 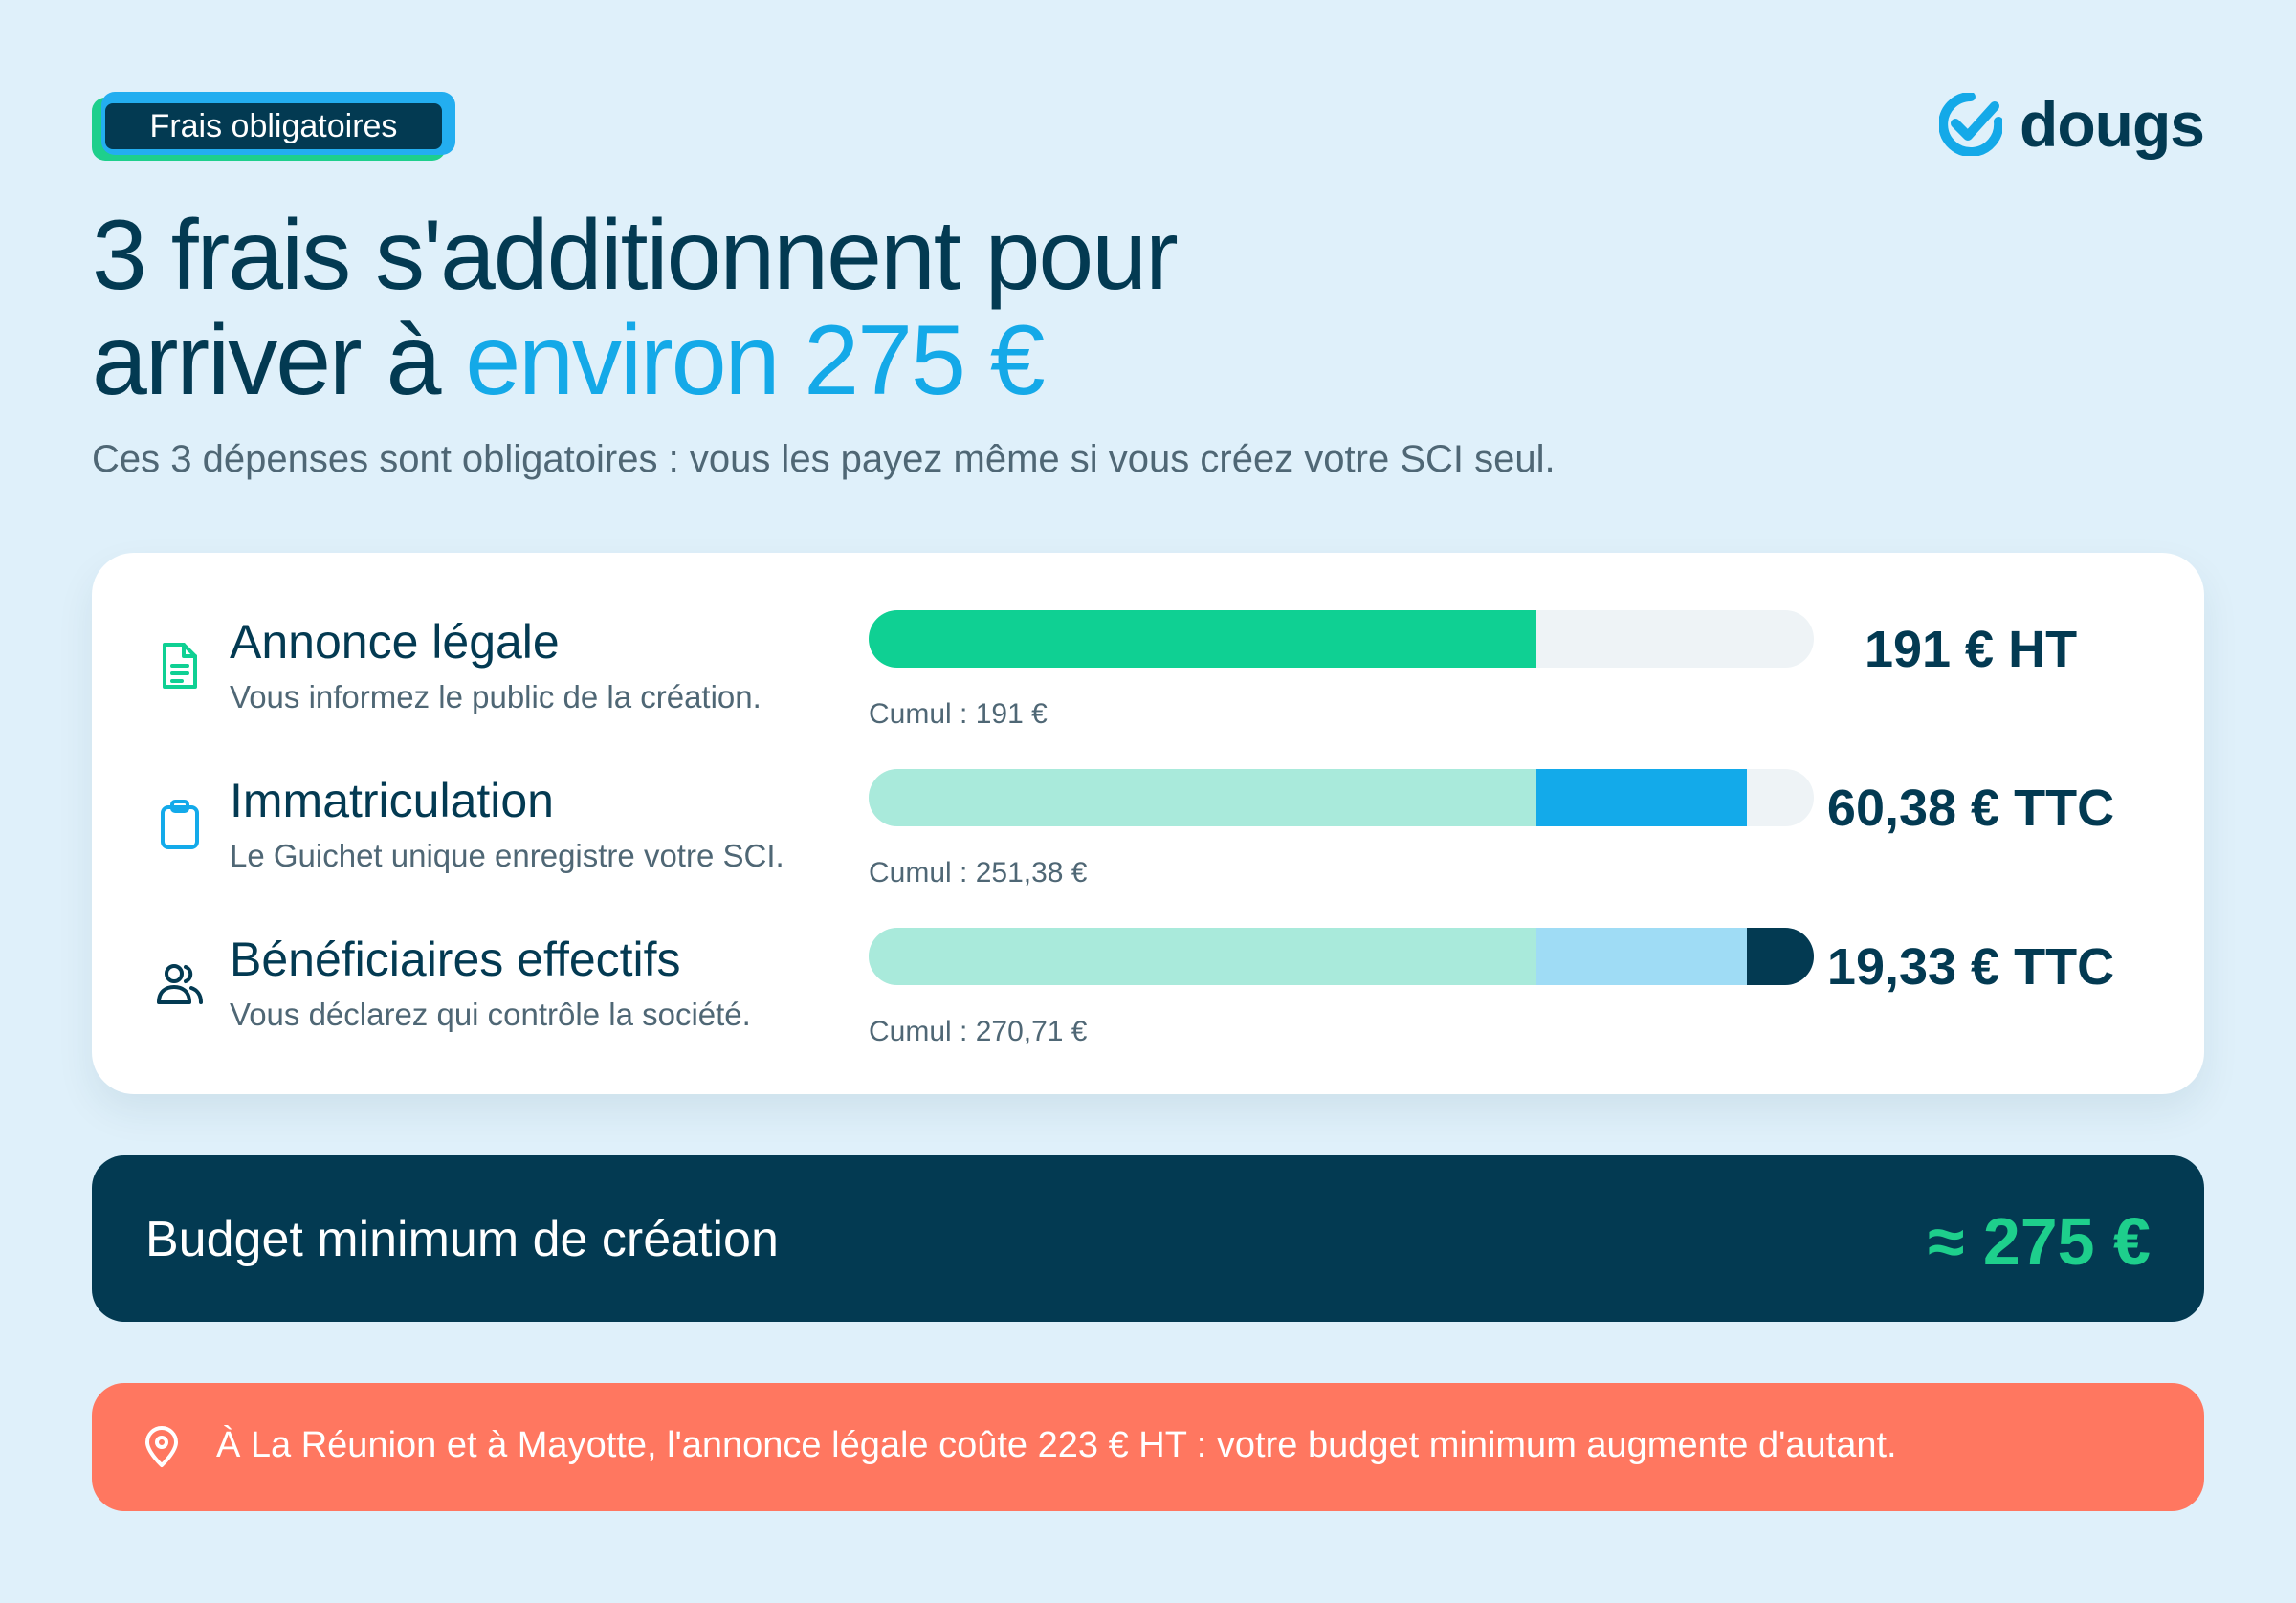 I want to click on brand-name: dougs, so click(x=2112, y=124).